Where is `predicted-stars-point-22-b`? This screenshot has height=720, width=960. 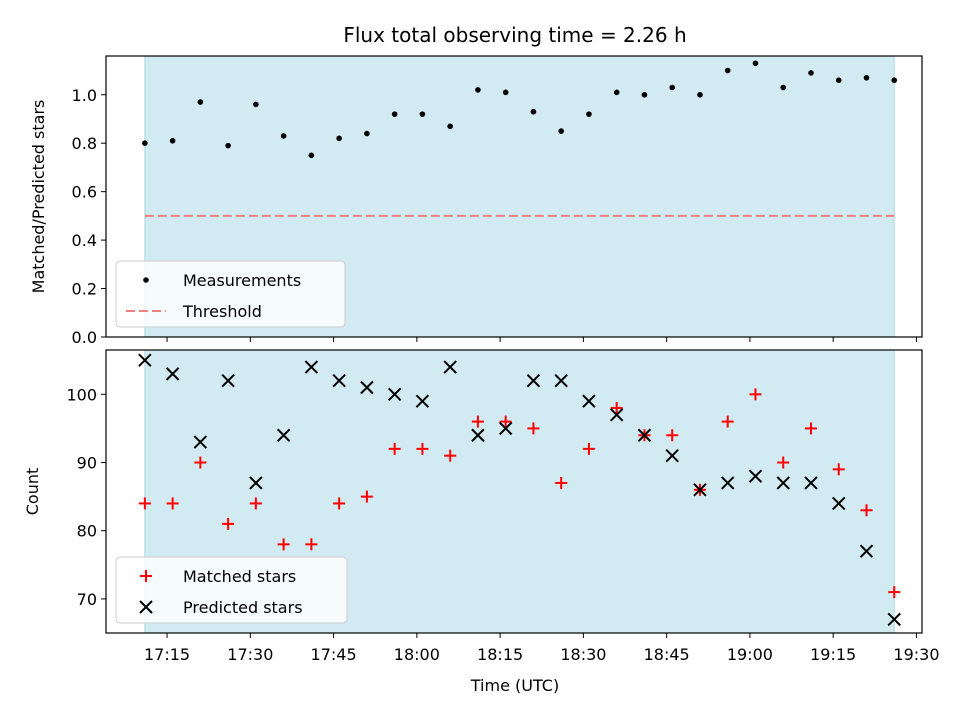 predicted-stars-point-22-b is located at coordinates (755, 476).